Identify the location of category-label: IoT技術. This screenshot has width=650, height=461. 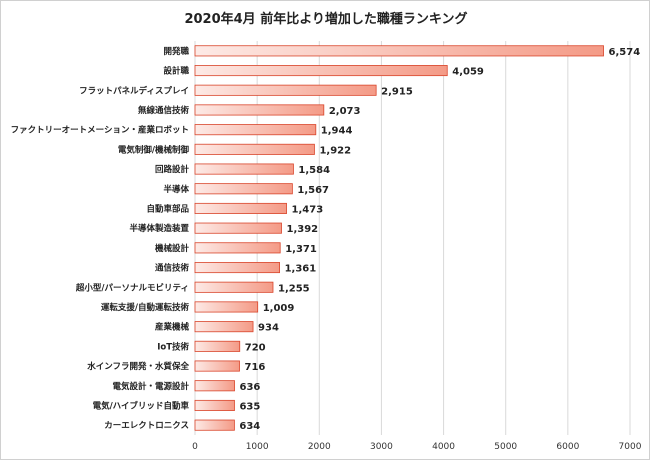
(173, 346).